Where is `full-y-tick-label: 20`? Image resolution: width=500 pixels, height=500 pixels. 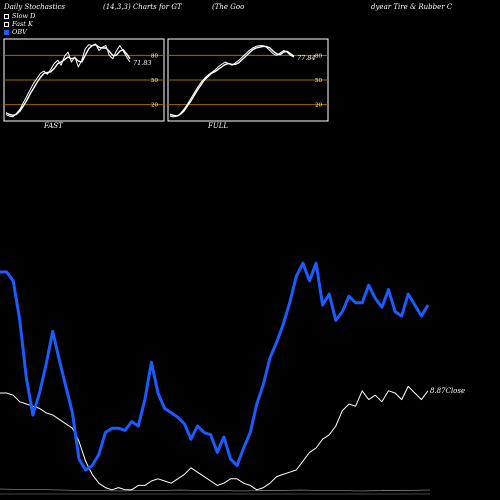 full-y-tick-label: 20 is located at coordinates (318, 106).